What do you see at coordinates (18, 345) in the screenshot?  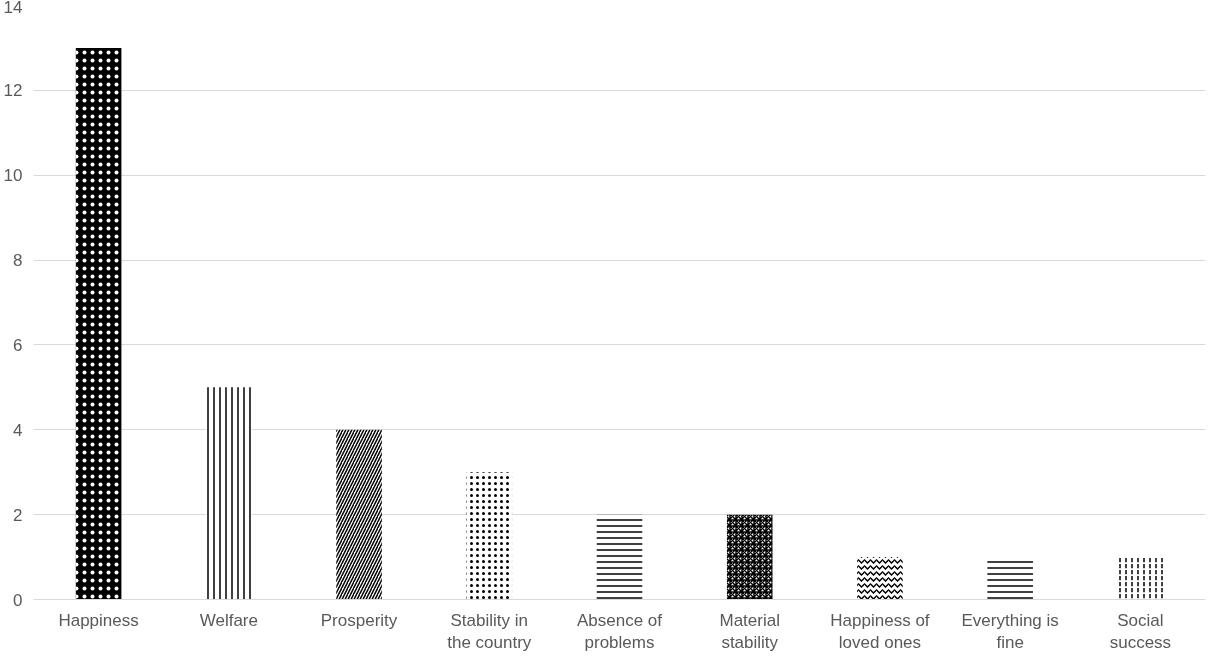 I see `y-tick-label: 6` at bounding box center [18, 345].